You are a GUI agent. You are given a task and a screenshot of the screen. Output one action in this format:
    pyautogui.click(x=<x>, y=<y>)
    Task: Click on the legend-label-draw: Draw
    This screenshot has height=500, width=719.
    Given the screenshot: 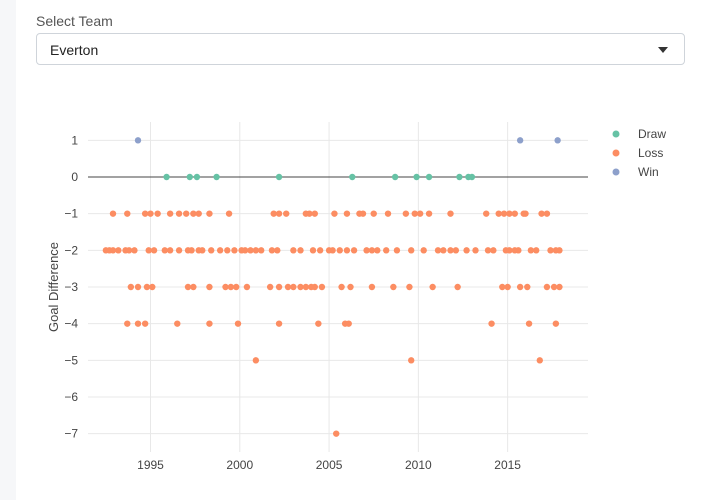 What is the action you would take?
    pyautogui.click(x=652, y=134)
    